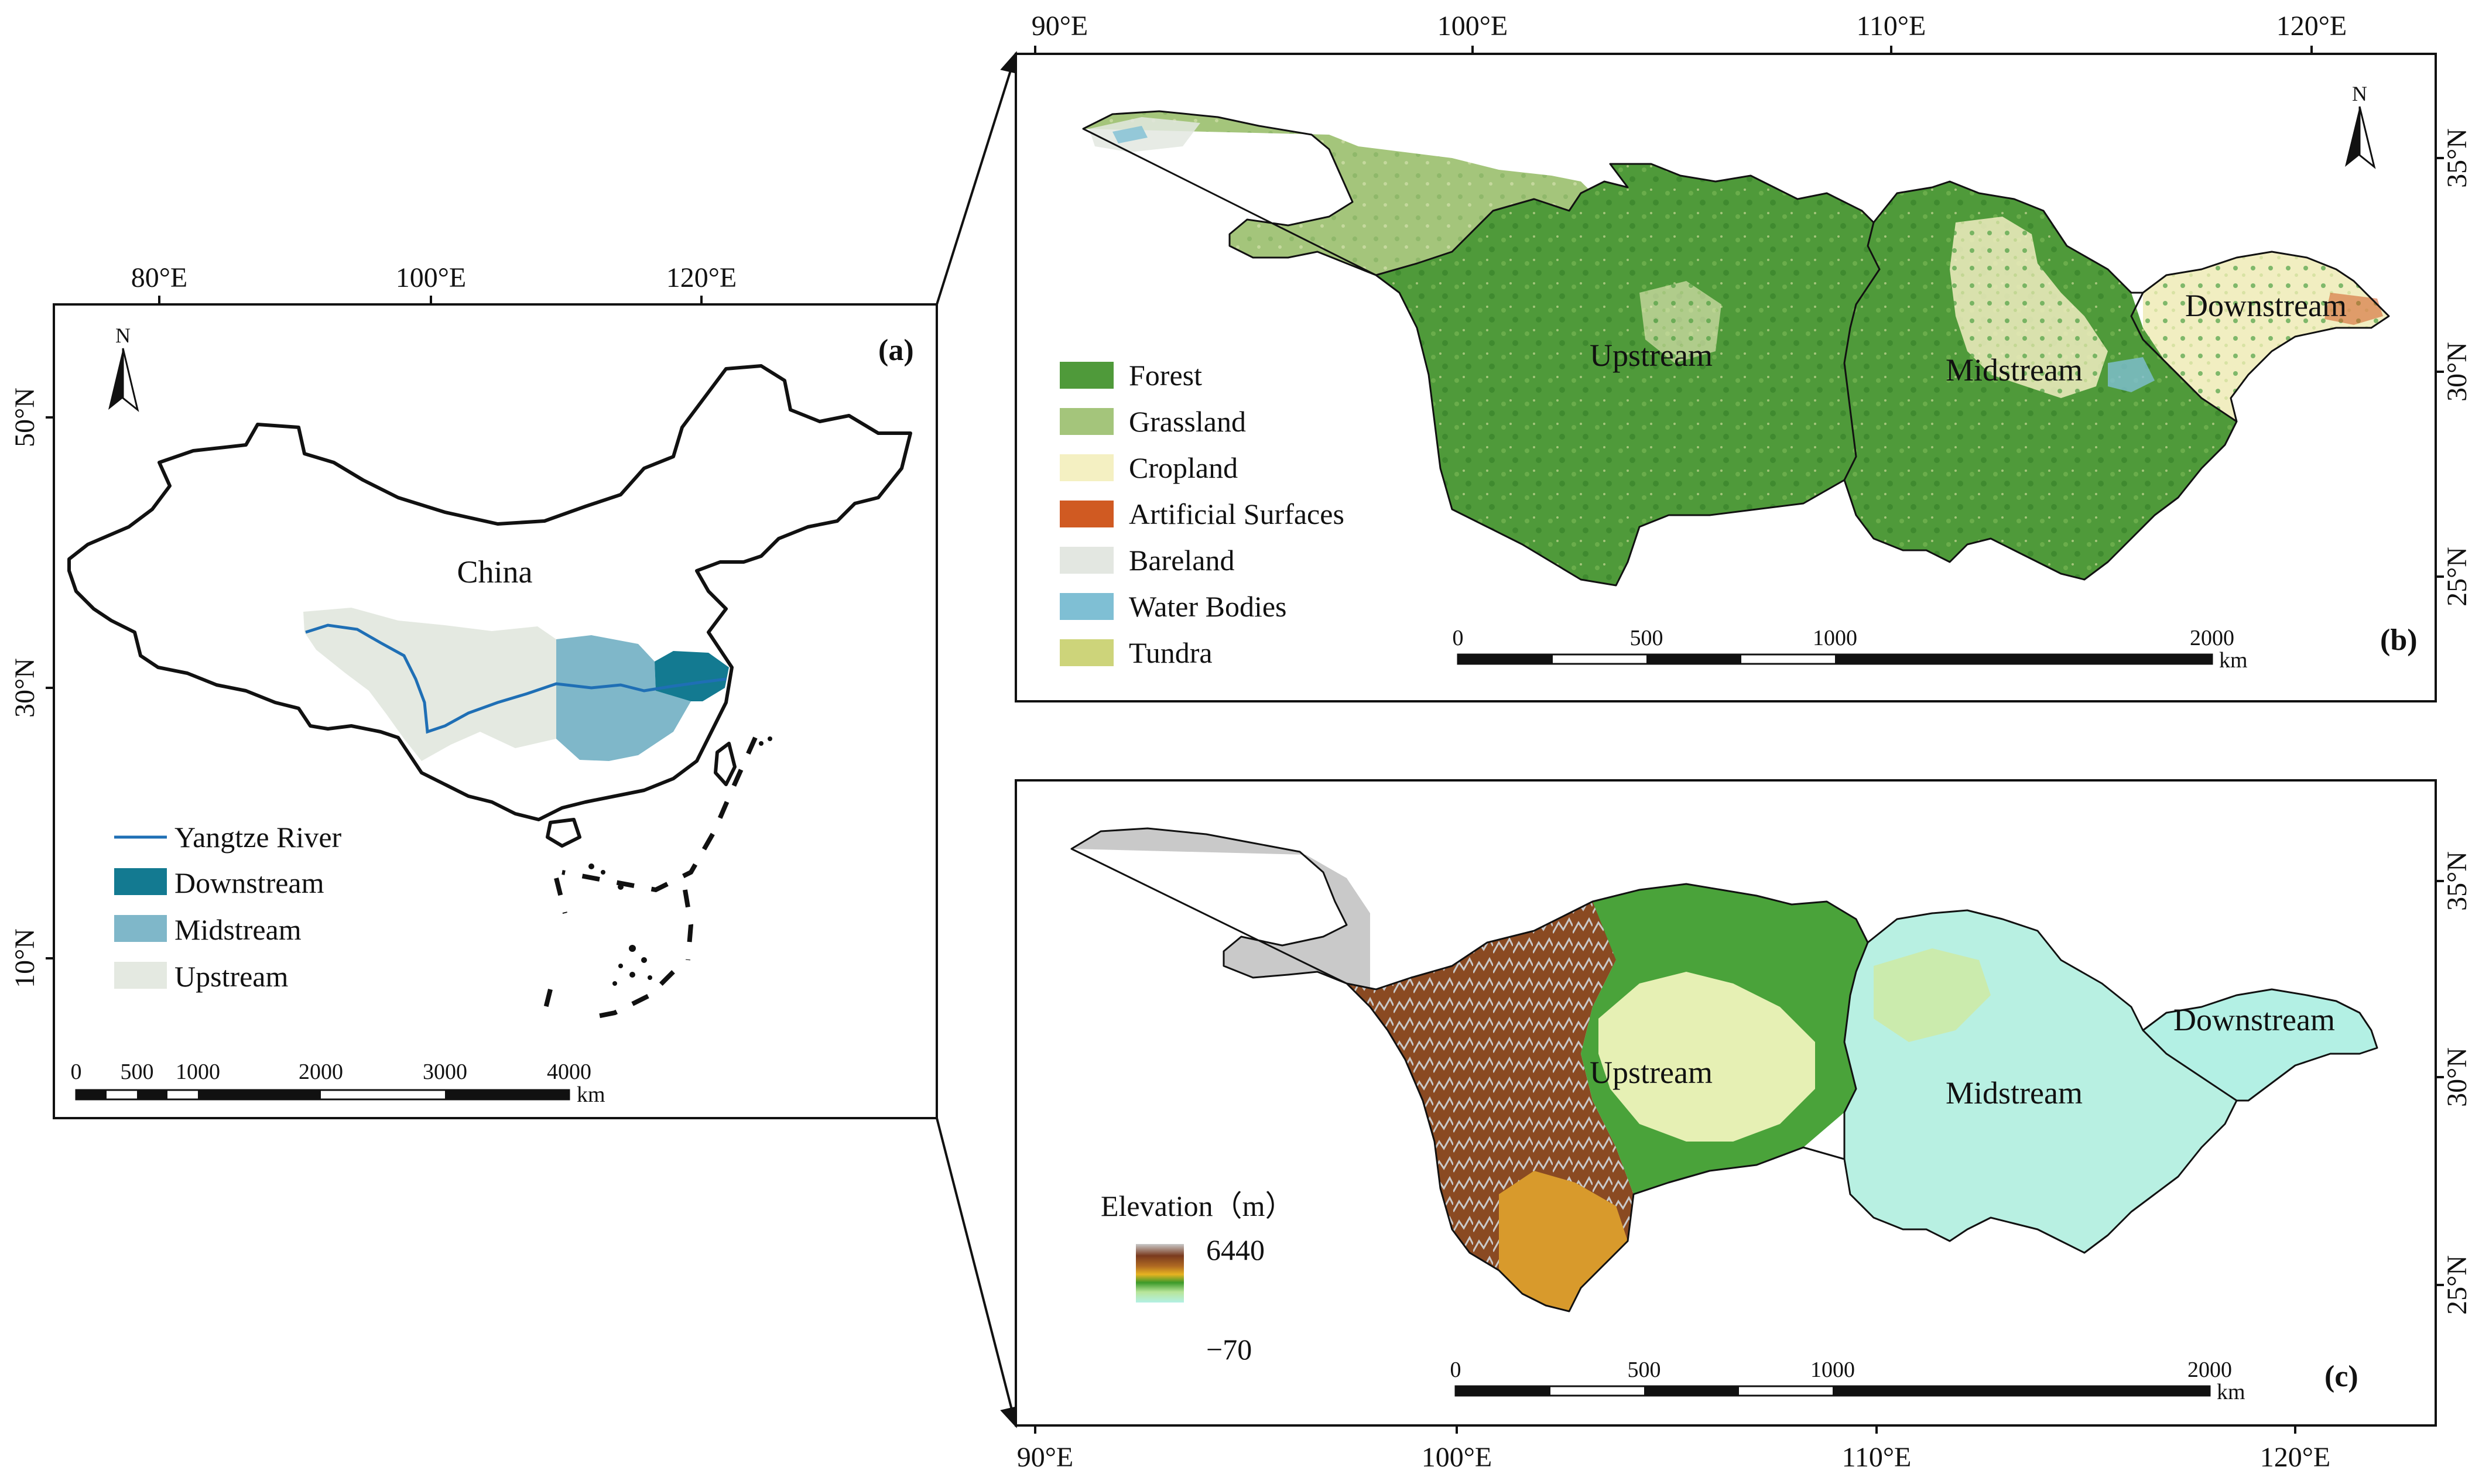 Image resolution: width=2489 pixels, height=1484 pixels. Describe the element at coordinates (1644, 1370) in the screenshot. I see `c-scale-500: 500` at that location.